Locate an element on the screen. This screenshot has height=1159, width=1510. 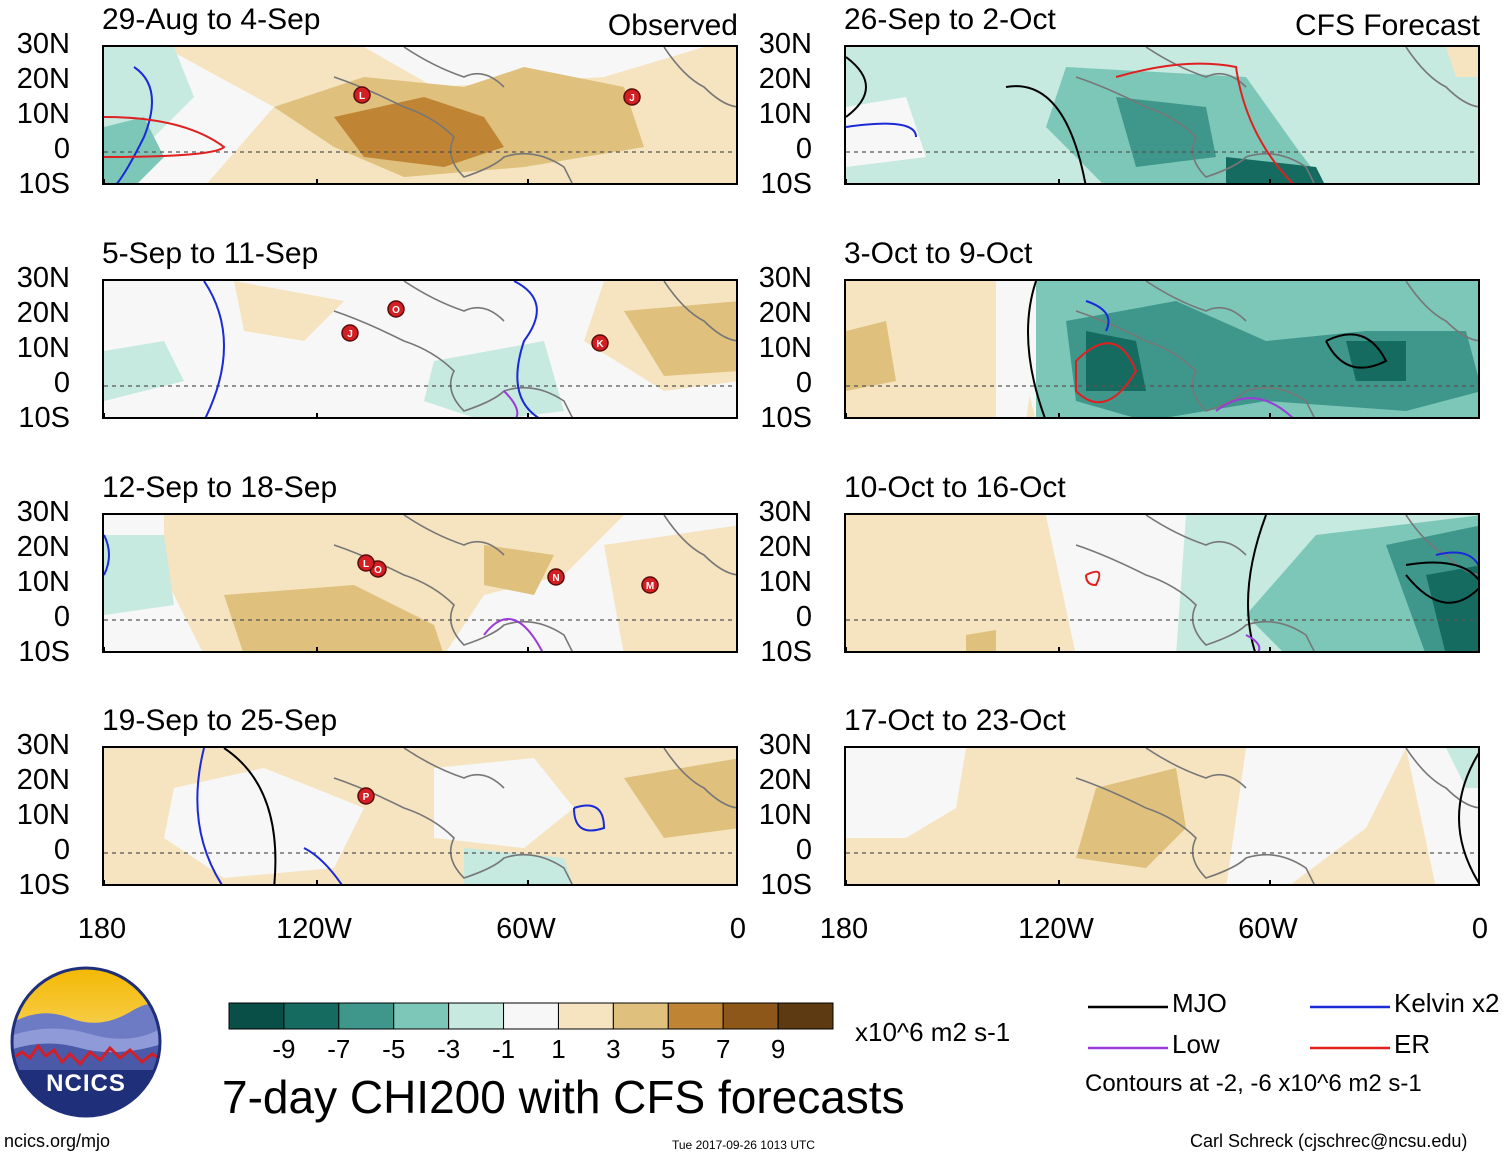
legend-label: ER is located at coordinates (1412, 1044).